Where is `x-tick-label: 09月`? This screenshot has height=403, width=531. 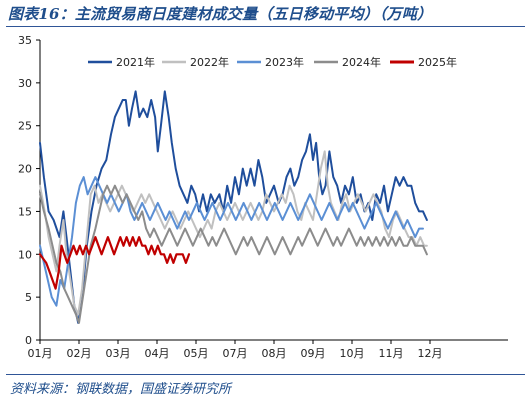
x-tick-label: 09月 is located at coordinates (313, 353).